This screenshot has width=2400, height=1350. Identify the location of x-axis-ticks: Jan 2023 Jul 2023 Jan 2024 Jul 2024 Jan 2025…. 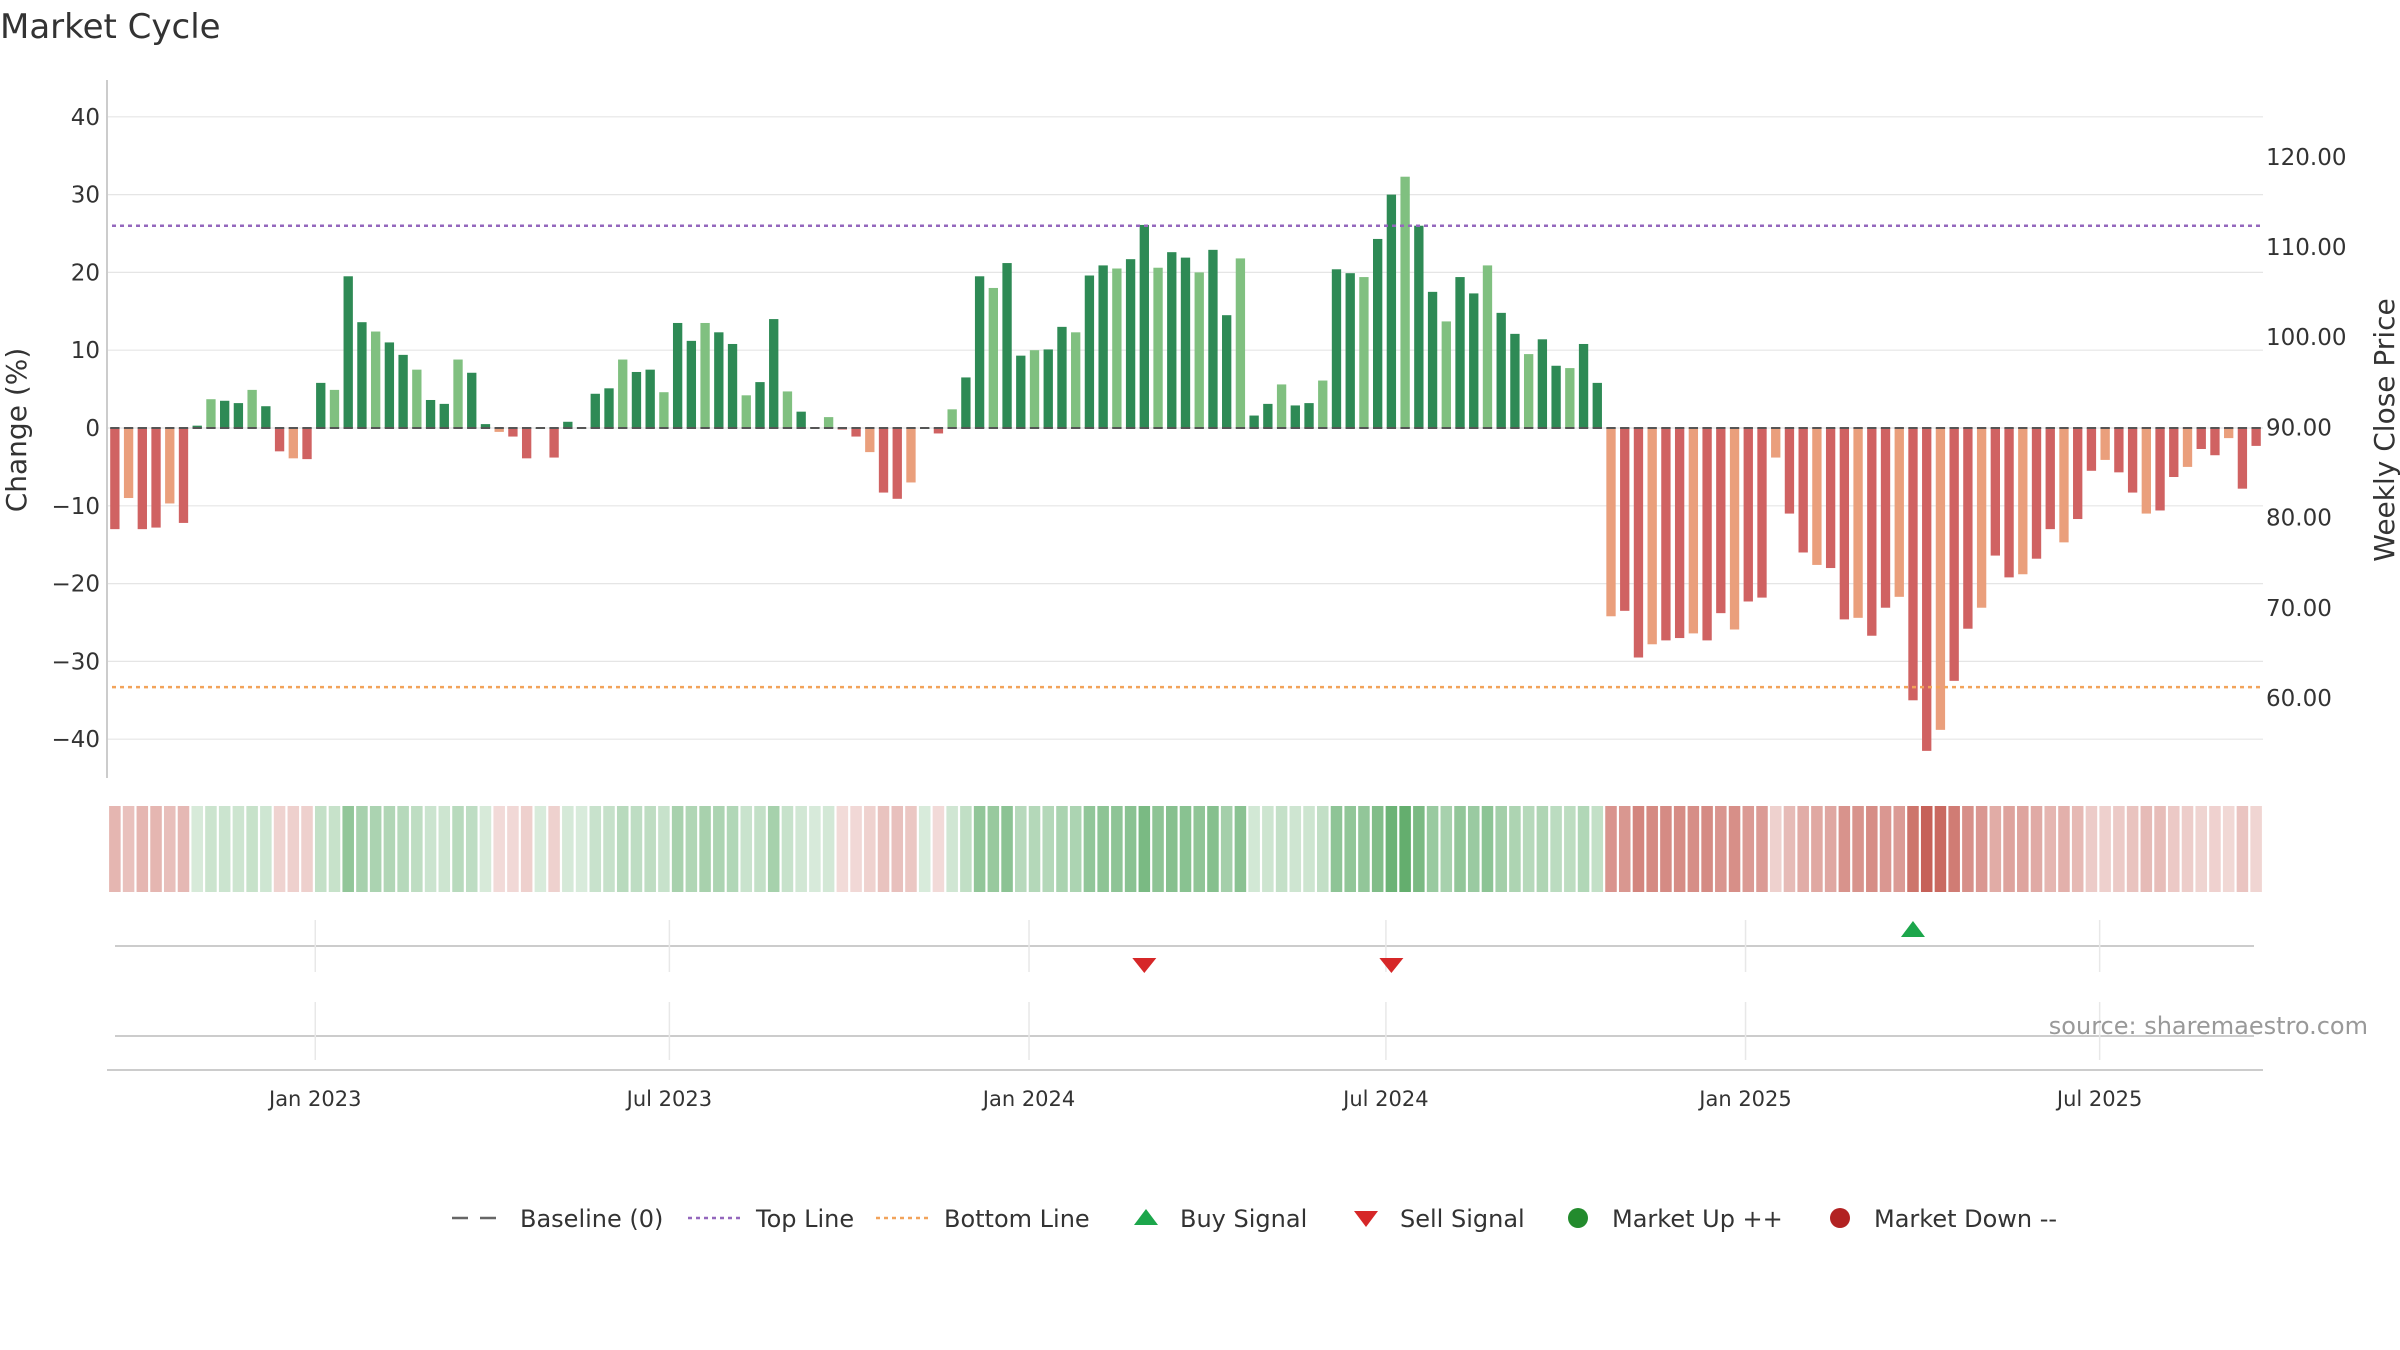
(1204, 1099).